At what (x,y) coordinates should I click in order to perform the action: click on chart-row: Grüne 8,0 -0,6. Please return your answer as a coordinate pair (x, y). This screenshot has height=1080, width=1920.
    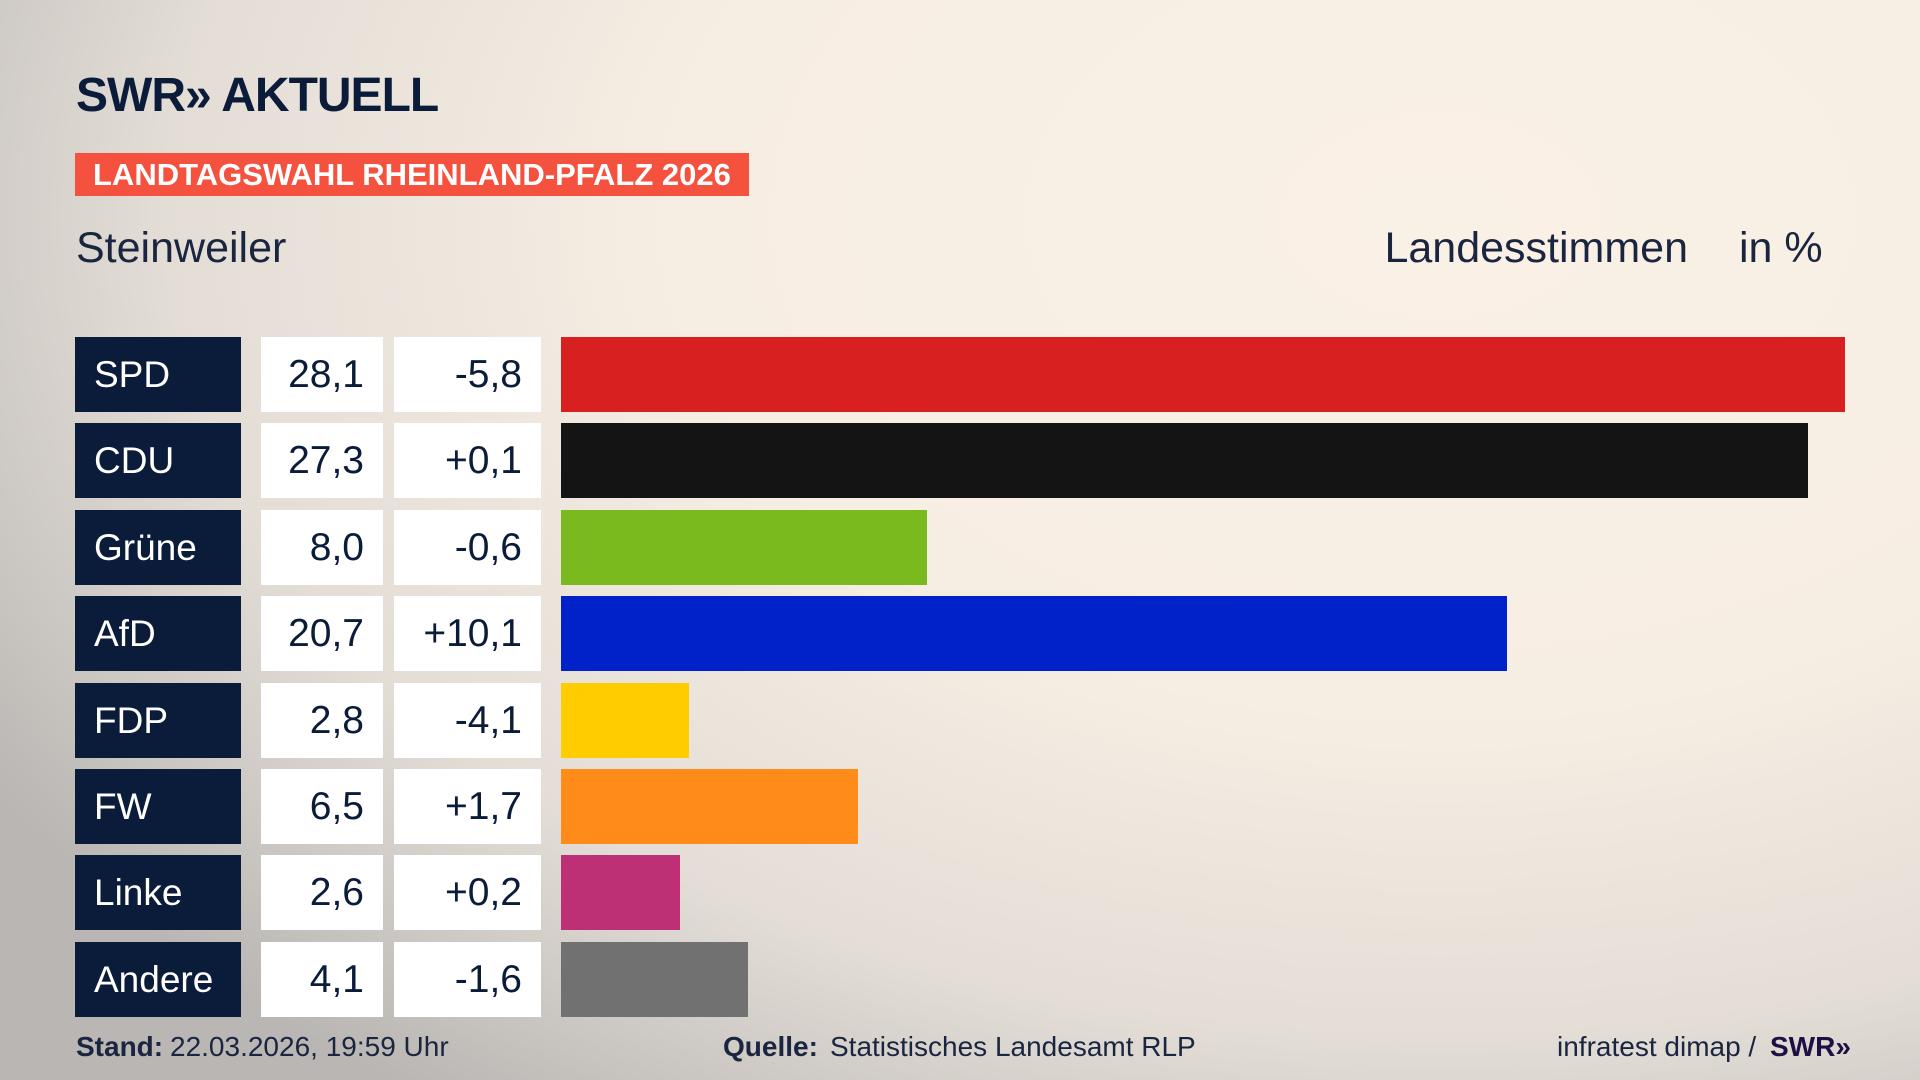
    Looking at the image, I should click on (960, 547).